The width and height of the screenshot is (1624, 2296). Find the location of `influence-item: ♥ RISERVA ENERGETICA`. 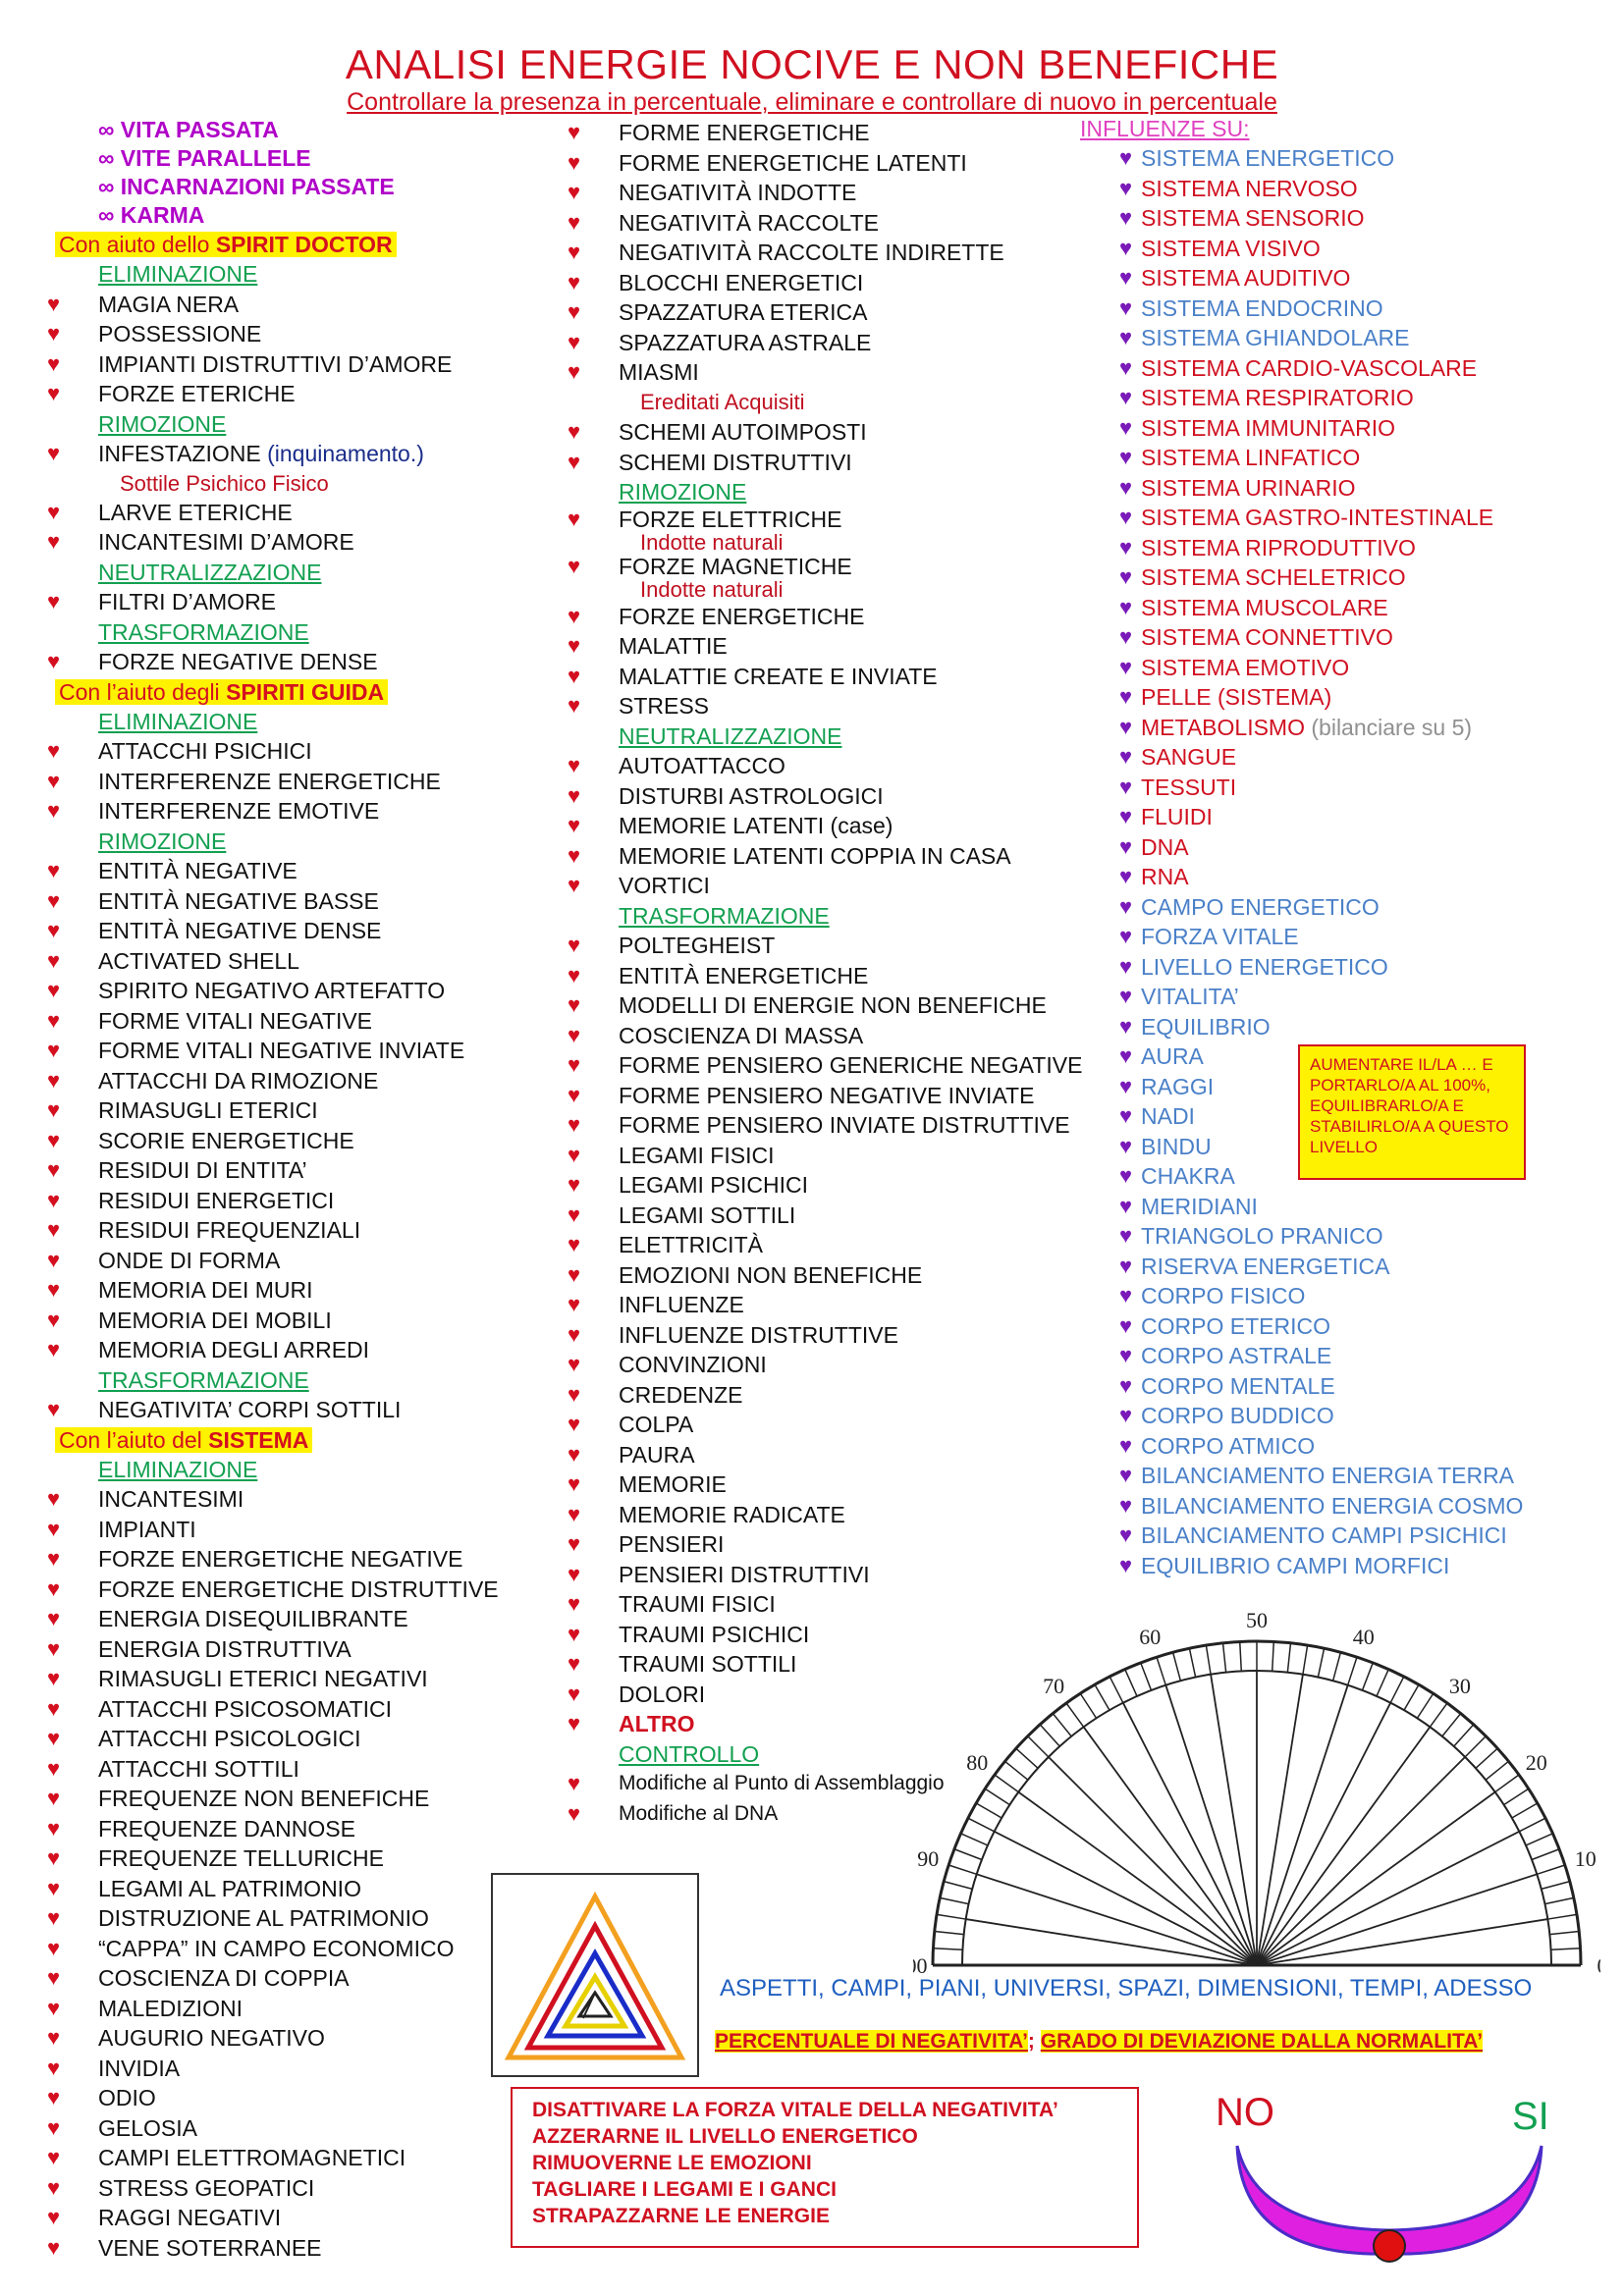

influence-item: ♥ RISERVA ENERGETICA is located at coordinates (1345, 1267).